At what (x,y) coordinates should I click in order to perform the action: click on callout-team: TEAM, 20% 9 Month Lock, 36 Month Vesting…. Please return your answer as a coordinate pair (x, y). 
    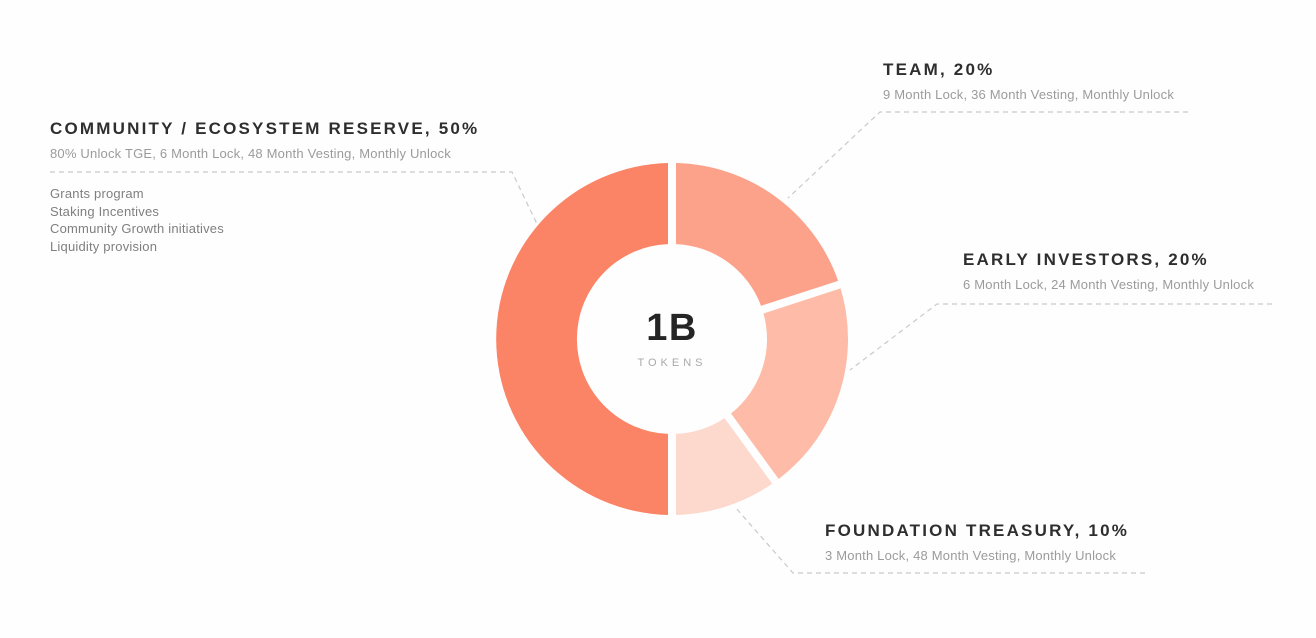
    Looking at the image, I should click on (1028, 81).